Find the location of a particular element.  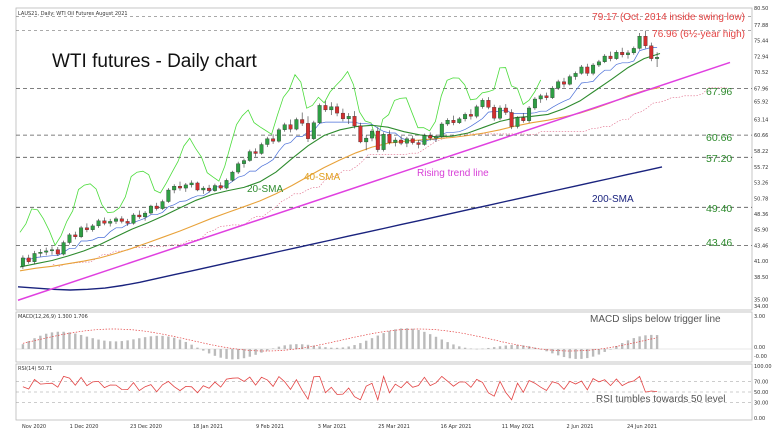

x-tick-label: 11 May 2021 is located at coordinates (518, 427).